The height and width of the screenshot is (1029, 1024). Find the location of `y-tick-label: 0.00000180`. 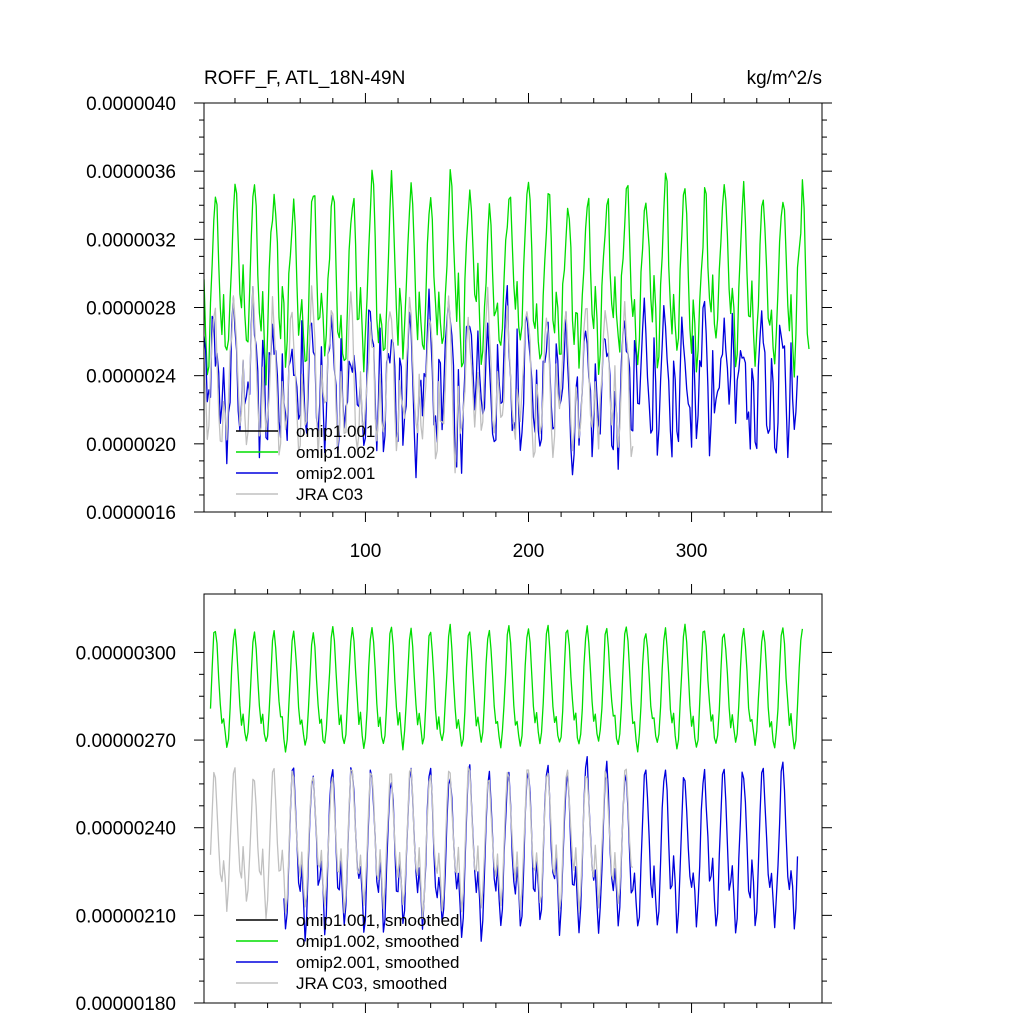

y-tick-label: 0.00000180 is located at coordinates (126, 1004).